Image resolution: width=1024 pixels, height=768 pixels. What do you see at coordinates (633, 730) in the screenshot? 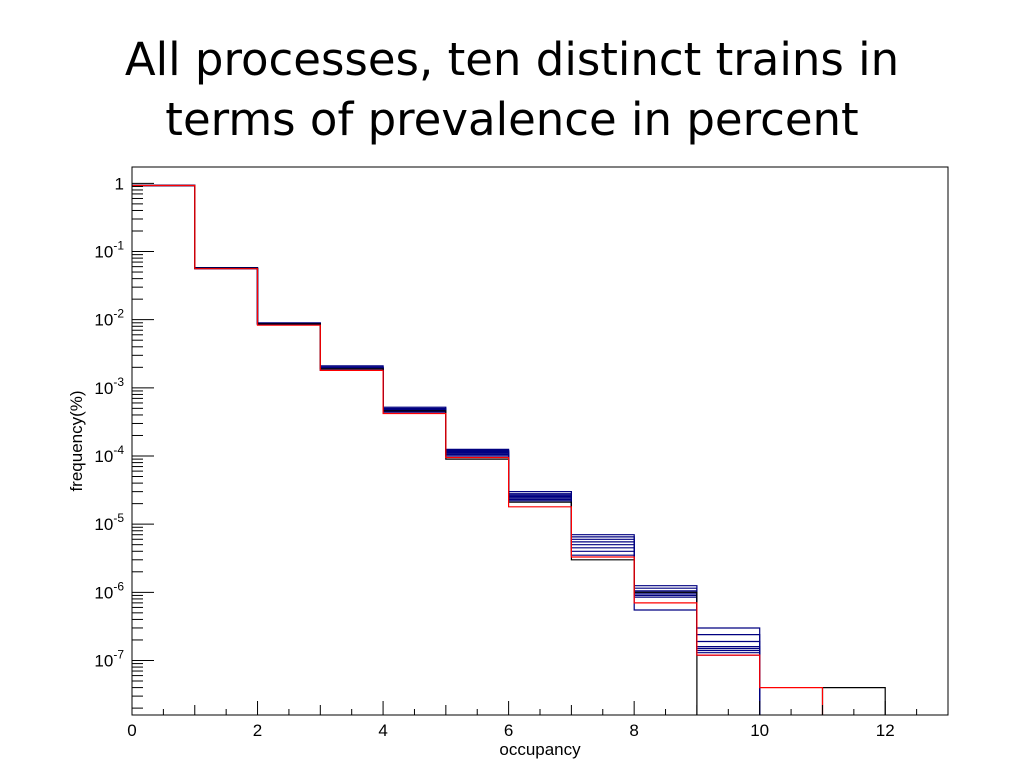
I see `x-tick-label: 8` at bounding box center [633, 730].